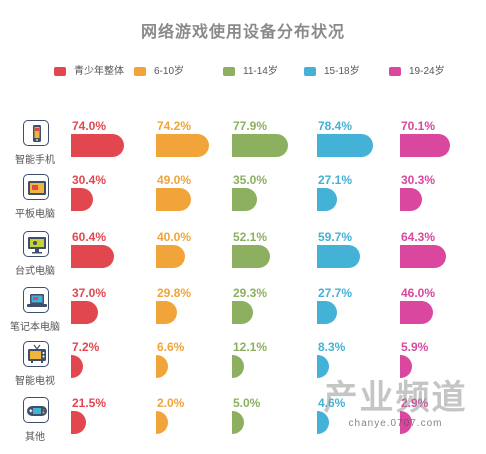  Describe the element at coordinates (242, 32) in the screenshot. I see `chart-title: 网络游戏使用设备分布状况` at that location.